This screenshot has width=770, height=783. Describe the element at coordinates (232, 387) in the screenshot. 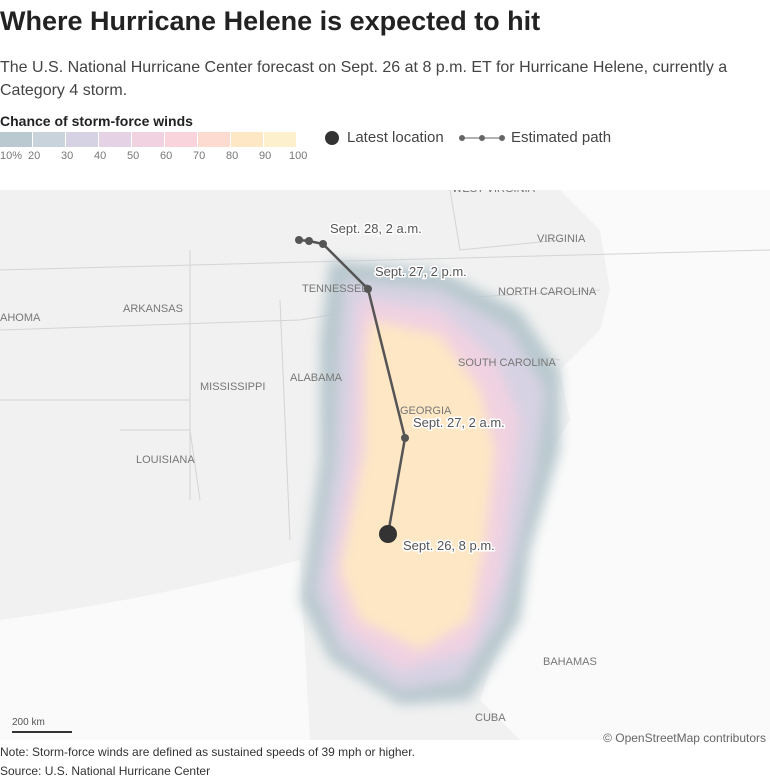

I see `place-label: MISSISSIPPI` at that location.